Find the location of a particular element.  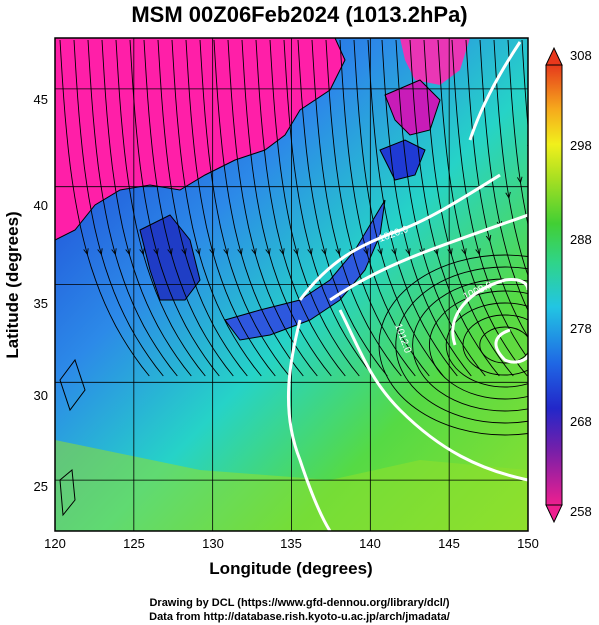

chart-title: MSM 00Z06Feb2024 (1013.2hPa) is located at coordinates (299, 14).